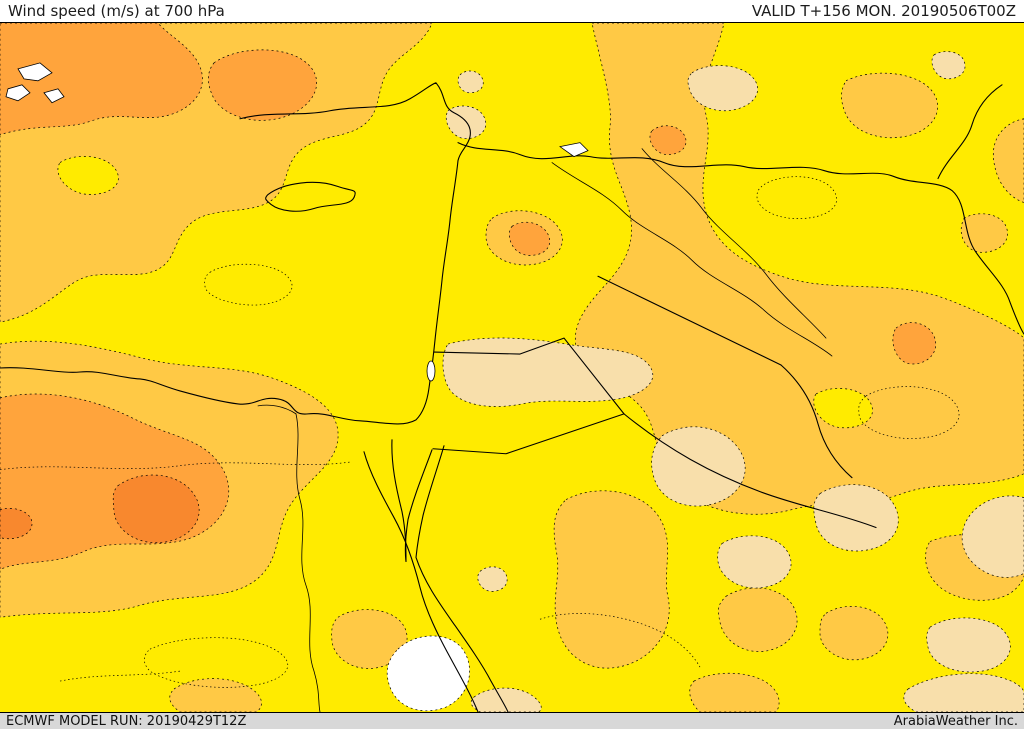 This screenshot has width=1024, height=729. I want to click on map-title: Wind speed (m/s) at 700 hPa, so click(116, 11).